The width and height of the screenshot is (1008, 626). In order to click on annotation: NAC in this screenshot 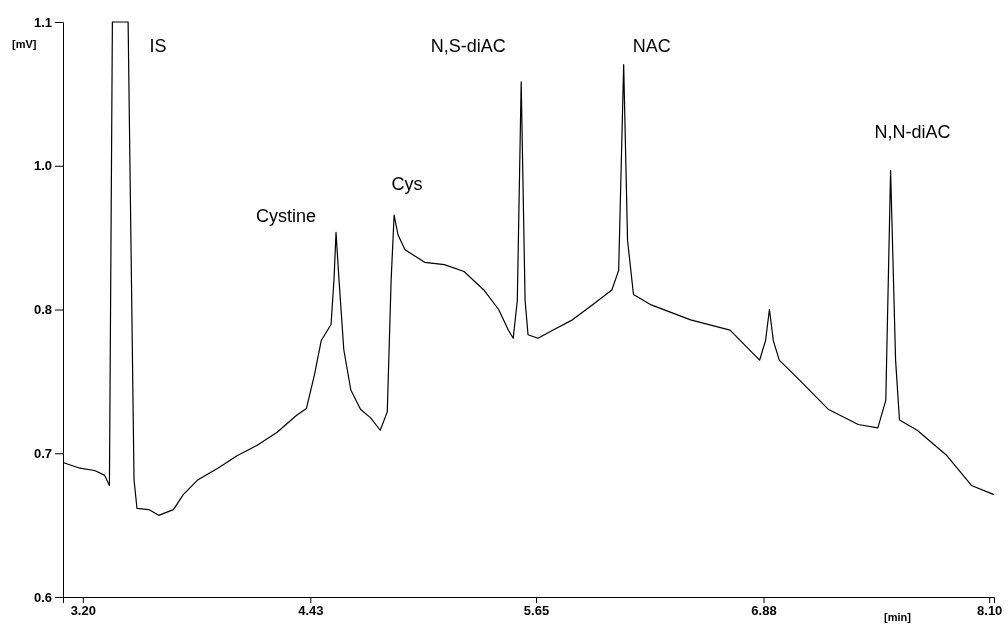, I will do `click(651, 45)`.